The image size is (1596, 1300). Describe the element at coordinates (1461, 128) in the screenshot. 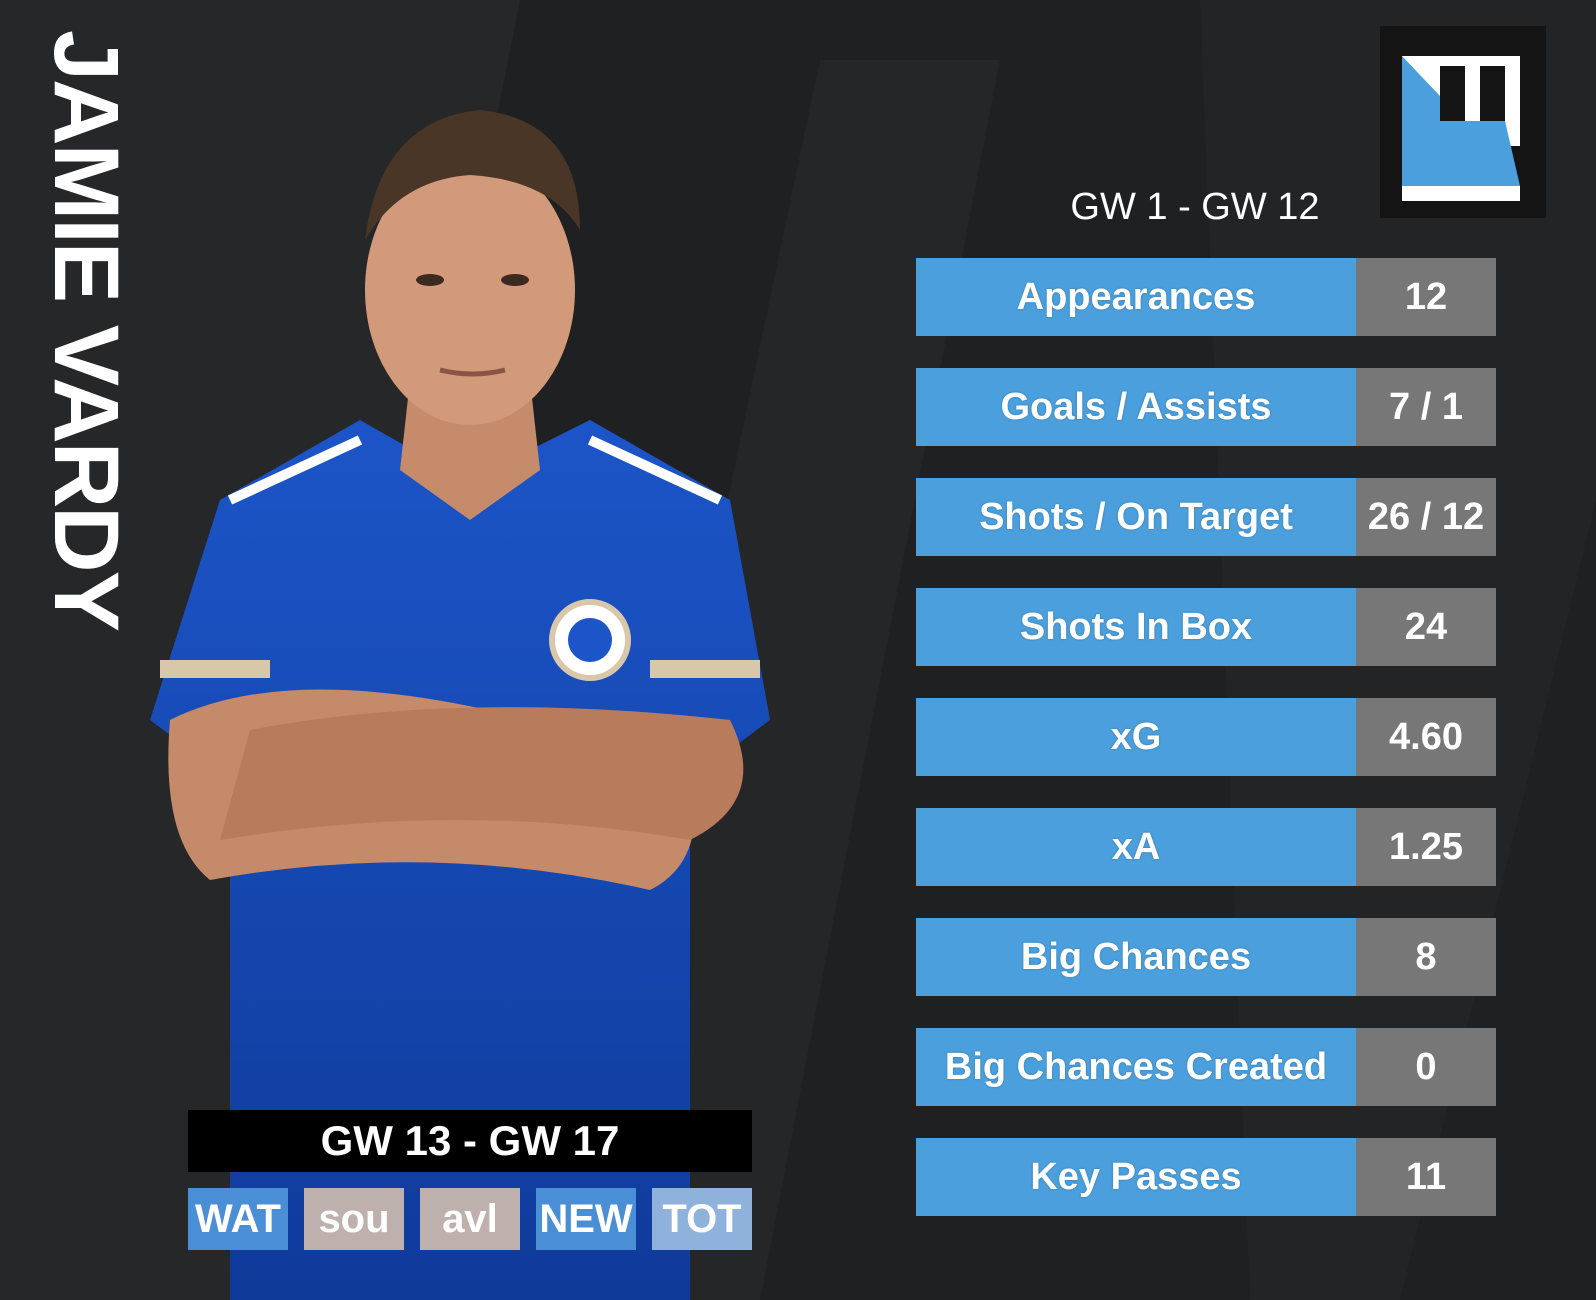

I see `h-logo-icon` at that location.